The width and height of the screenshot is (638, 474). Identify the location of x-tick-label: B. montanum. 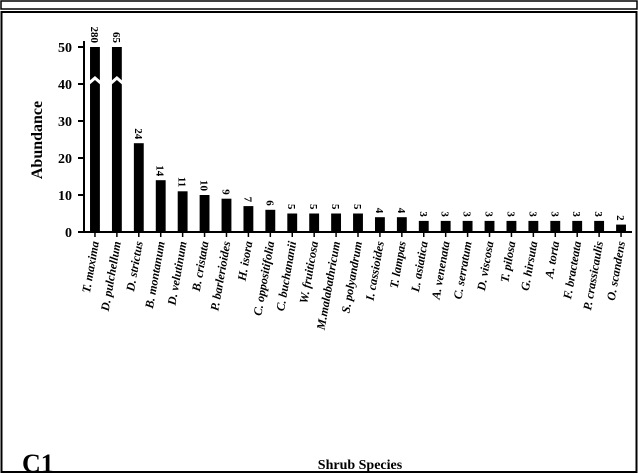
(155, 275).